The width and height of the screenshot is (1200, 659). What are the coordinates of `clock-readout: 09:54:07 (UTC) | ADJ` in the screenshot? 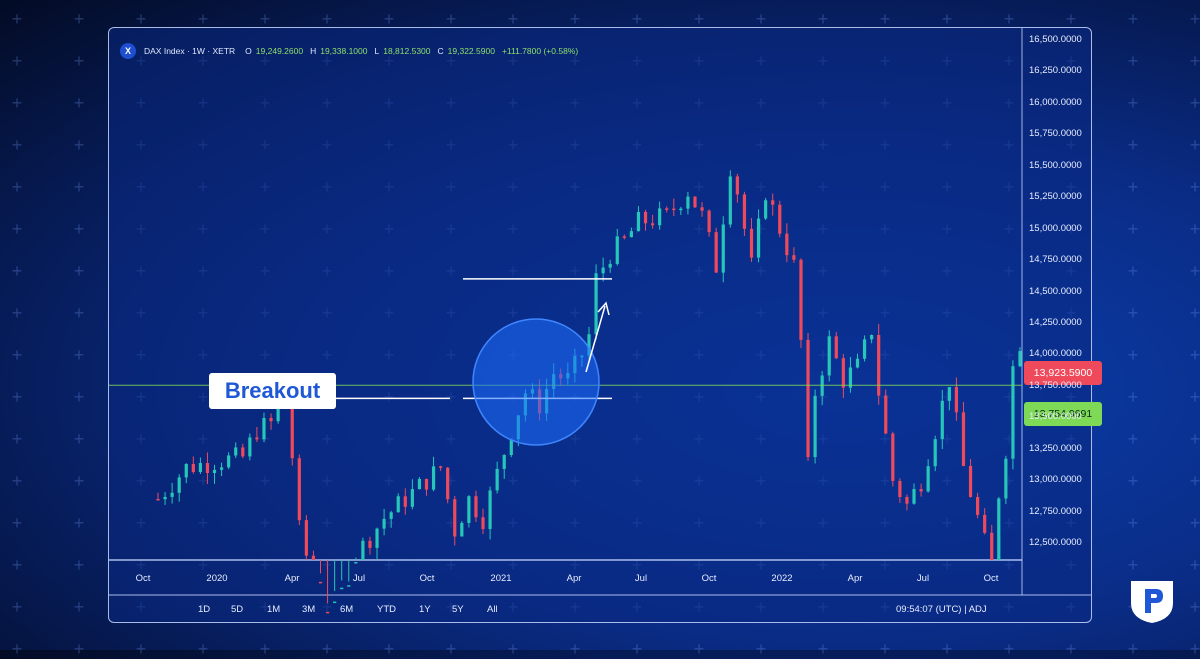 It's located at (941, 609).